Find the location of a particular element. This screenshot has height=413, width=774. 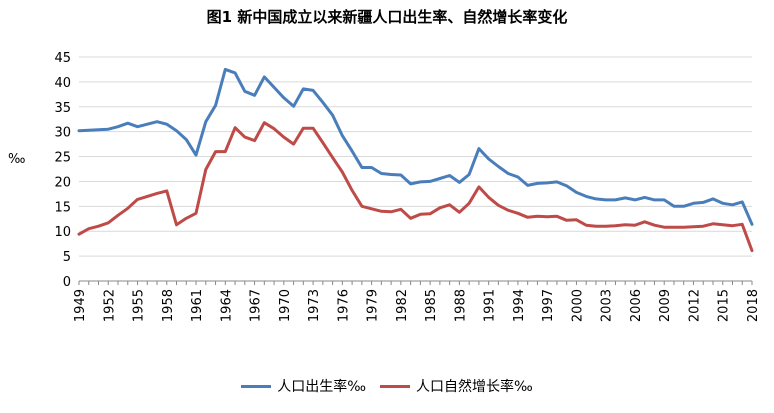

x-tick-label: 1994 is located at coordinates (519, 305).